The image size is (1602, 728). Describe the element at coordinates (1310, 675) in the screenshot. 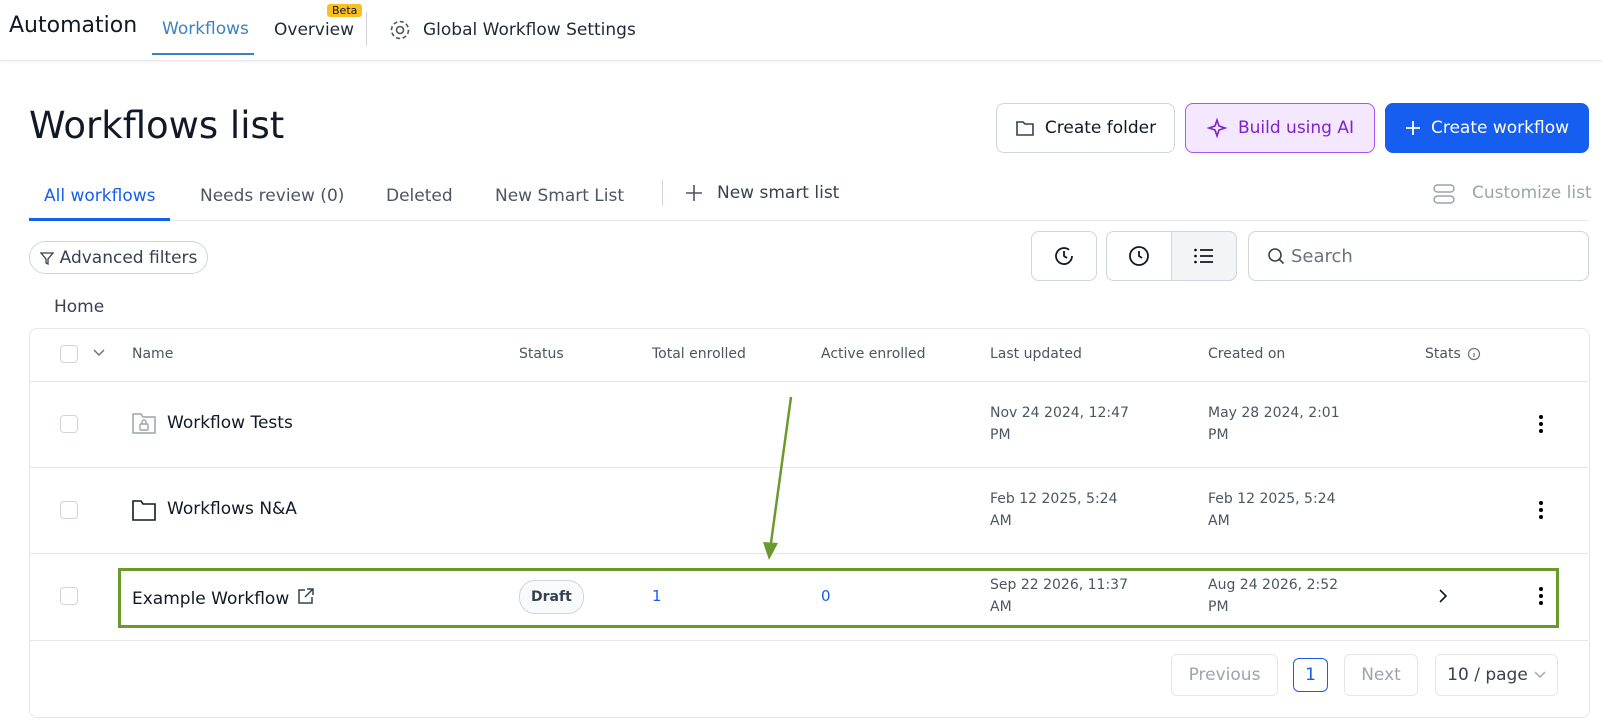

I see `page-number: 1` at that location.